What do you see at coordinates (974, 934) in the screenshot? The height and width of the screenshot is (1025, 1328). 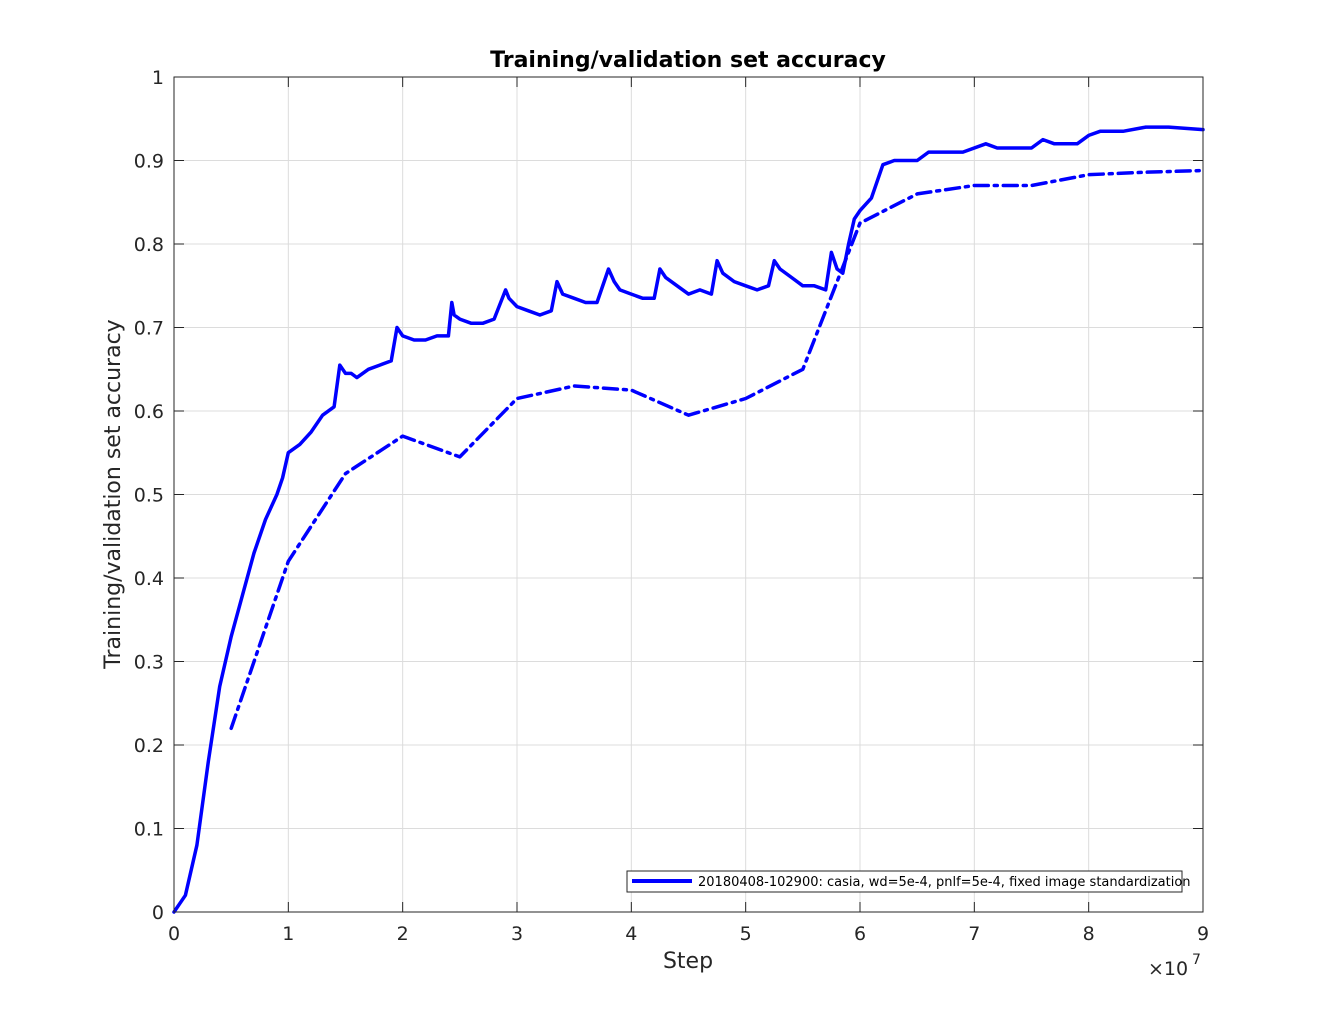 I see `x-tick-label: 7` at bounding box center [974, 934].